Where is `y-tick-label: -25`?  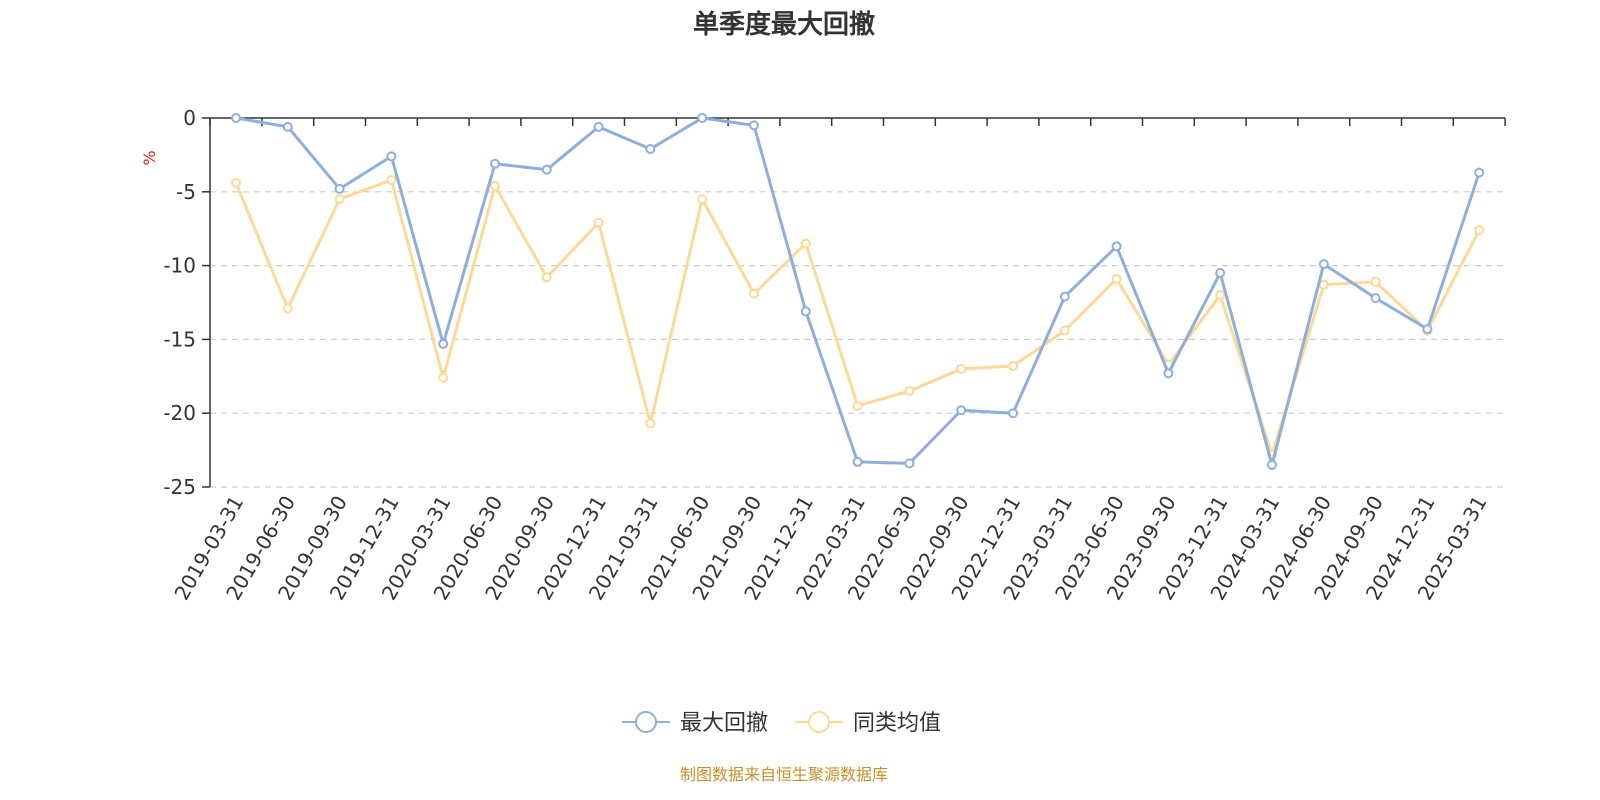
y-tick-label: -25 is located at coordinates (179, 487).